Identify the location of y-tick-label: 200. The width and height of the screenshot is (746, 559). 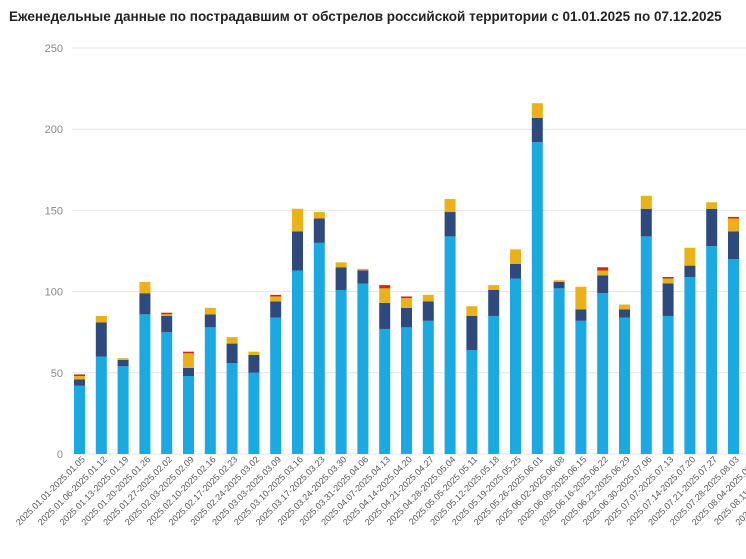
(54, 130).